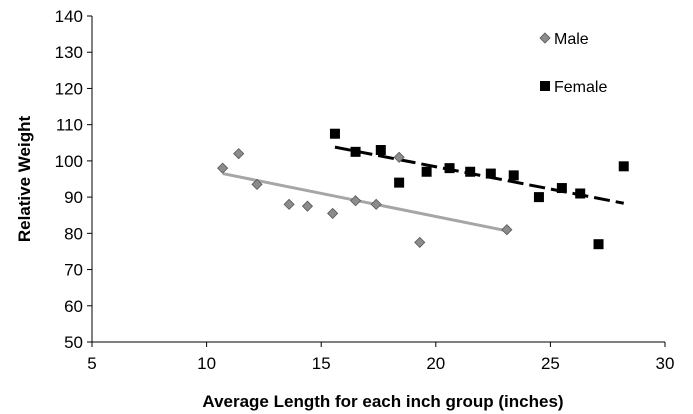 This screenshot has width=693, height=414. What do you see at coordinates (69, 52) in the screenshot?
I see `y-tick-label: 130` at bounding box center [69, 52].